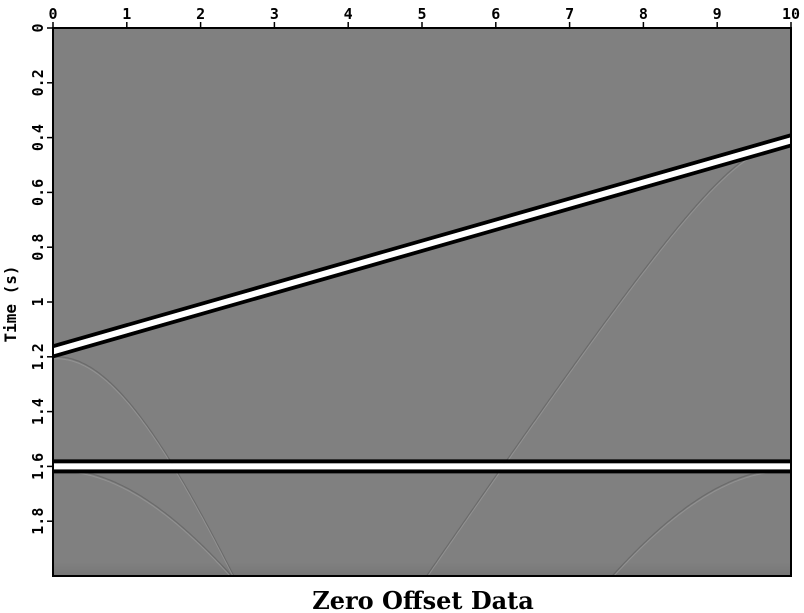 This screenshot has width=804, height=613. What do you see at coordinates (38, 356) in the screenshot?
I see `y-tick-label: 1.2` at bounding box center [38, 356].